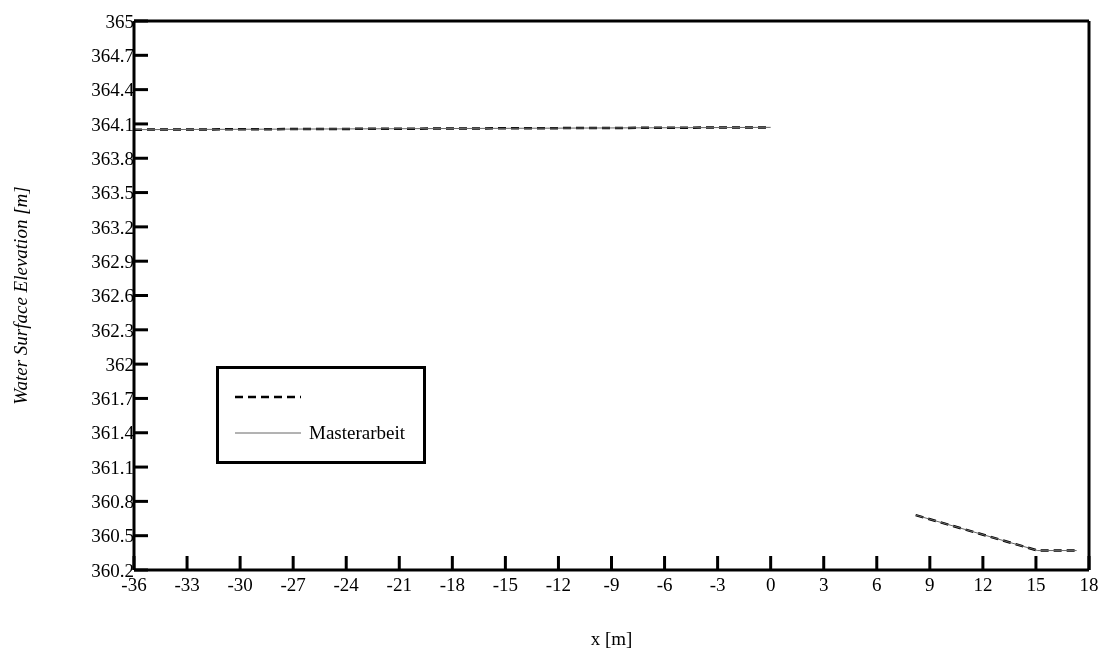  What do you see at coordinates (558, 585) in the screenshot?
I see `x-tick-label: -12` at bounding box center [558, 585].